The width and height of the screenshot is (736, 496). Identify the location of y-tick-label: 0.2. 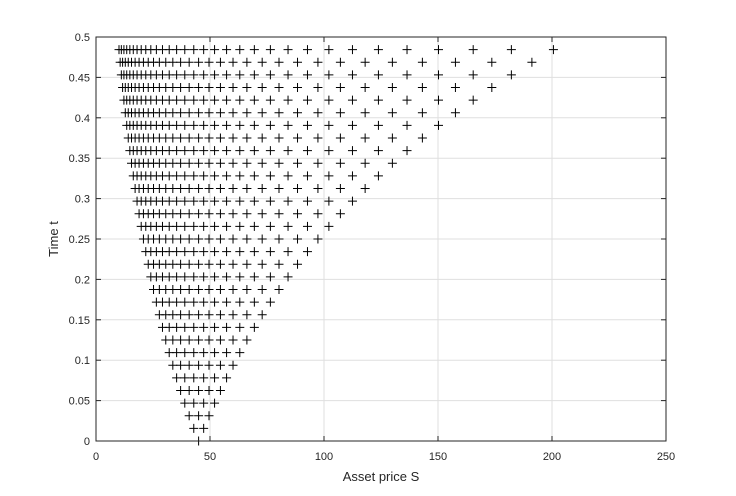
(82, 280).